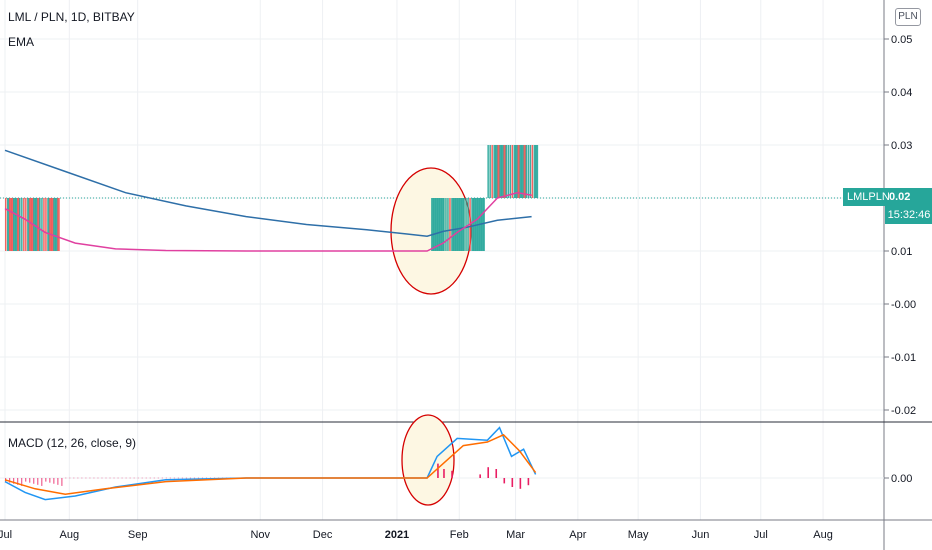 Image resolution: width=932 pixels, height=550 pixels. Describe the element at coordinates (903, 411) in the screenshot. I see `y-tick-label: -0.02` at that location.